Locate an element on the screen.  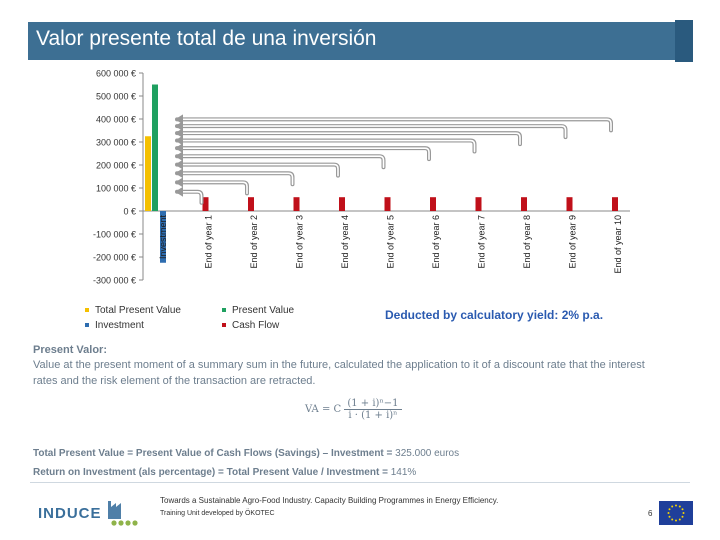
eu-stars is located at coordinates (676, 513).